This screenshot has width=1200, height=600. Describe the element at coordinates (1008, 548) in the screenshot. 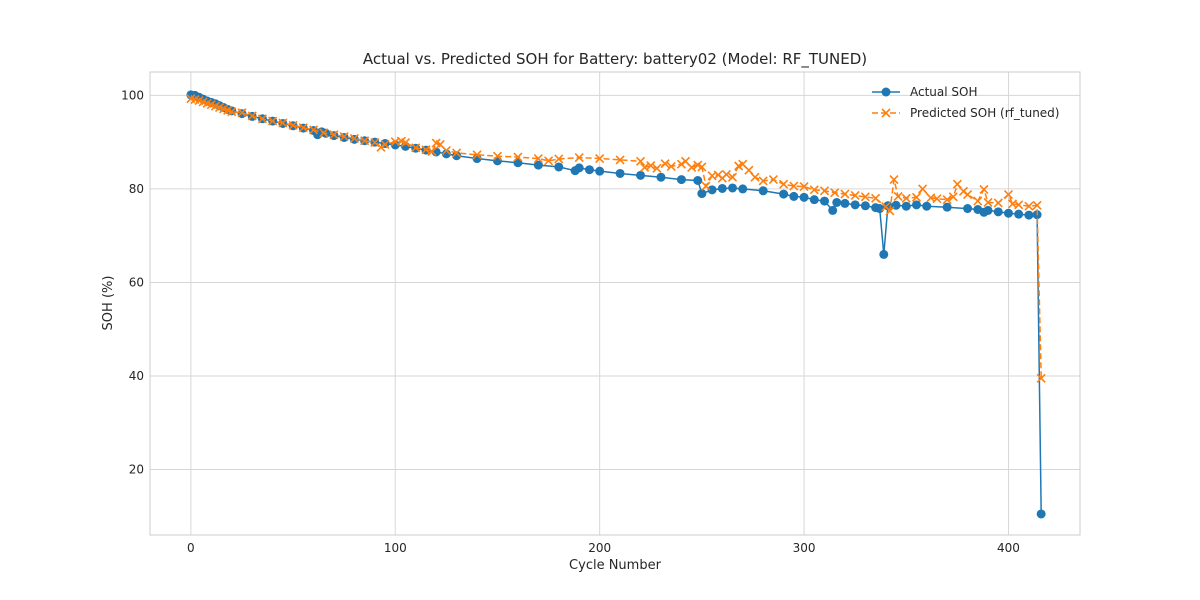

I see `x-tick-label: 400` at that location.